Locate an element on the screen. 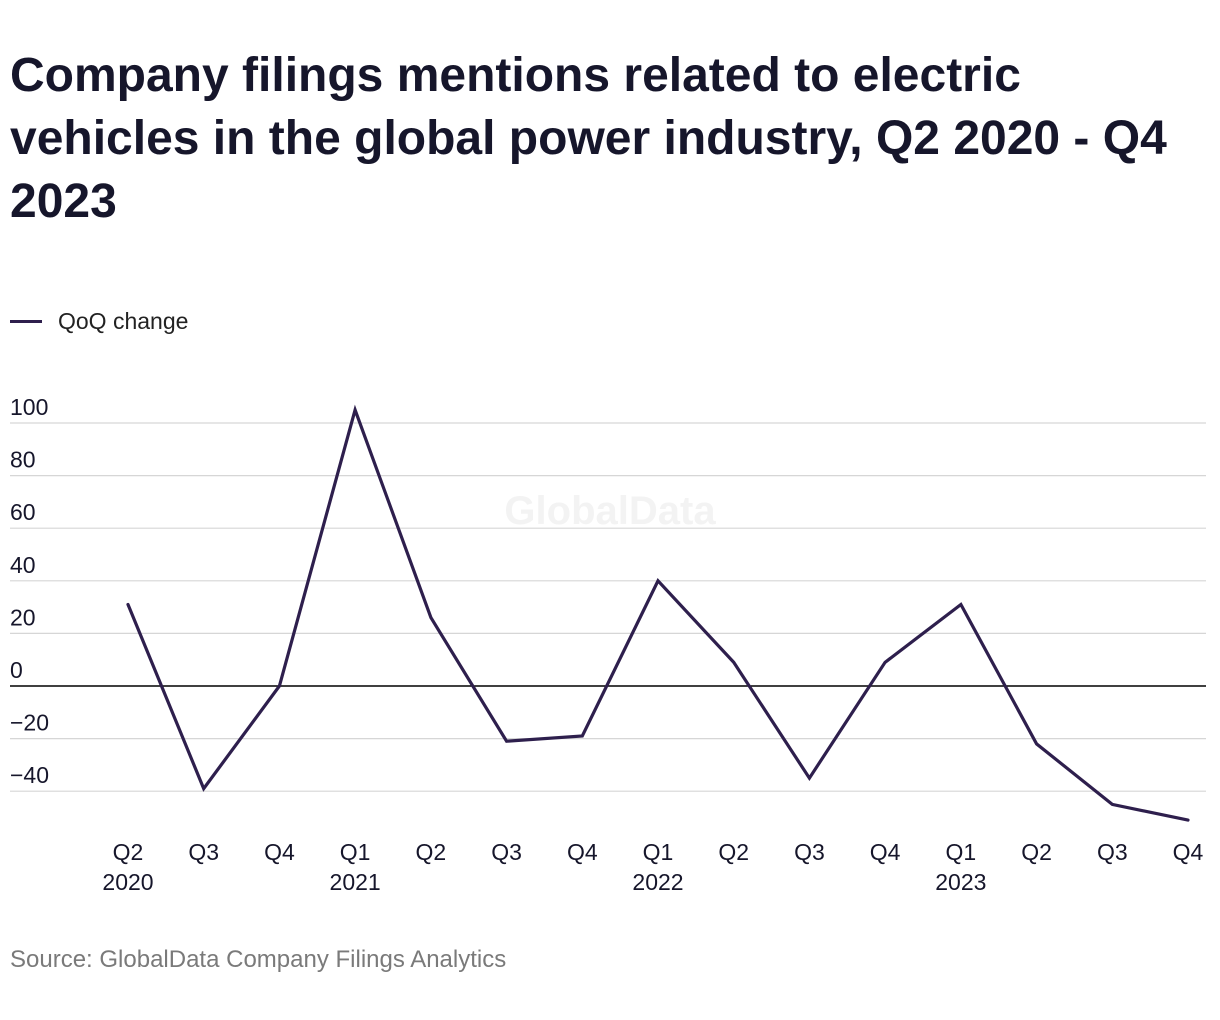 The width and height of the screenshot is (1220, 1020). watermark: GlobalData is located at coordinates (610, 511).